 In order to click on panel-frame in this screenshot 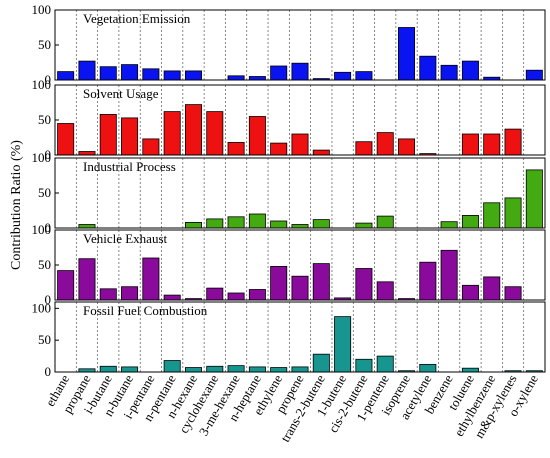, I will do `click(300, 337)`.